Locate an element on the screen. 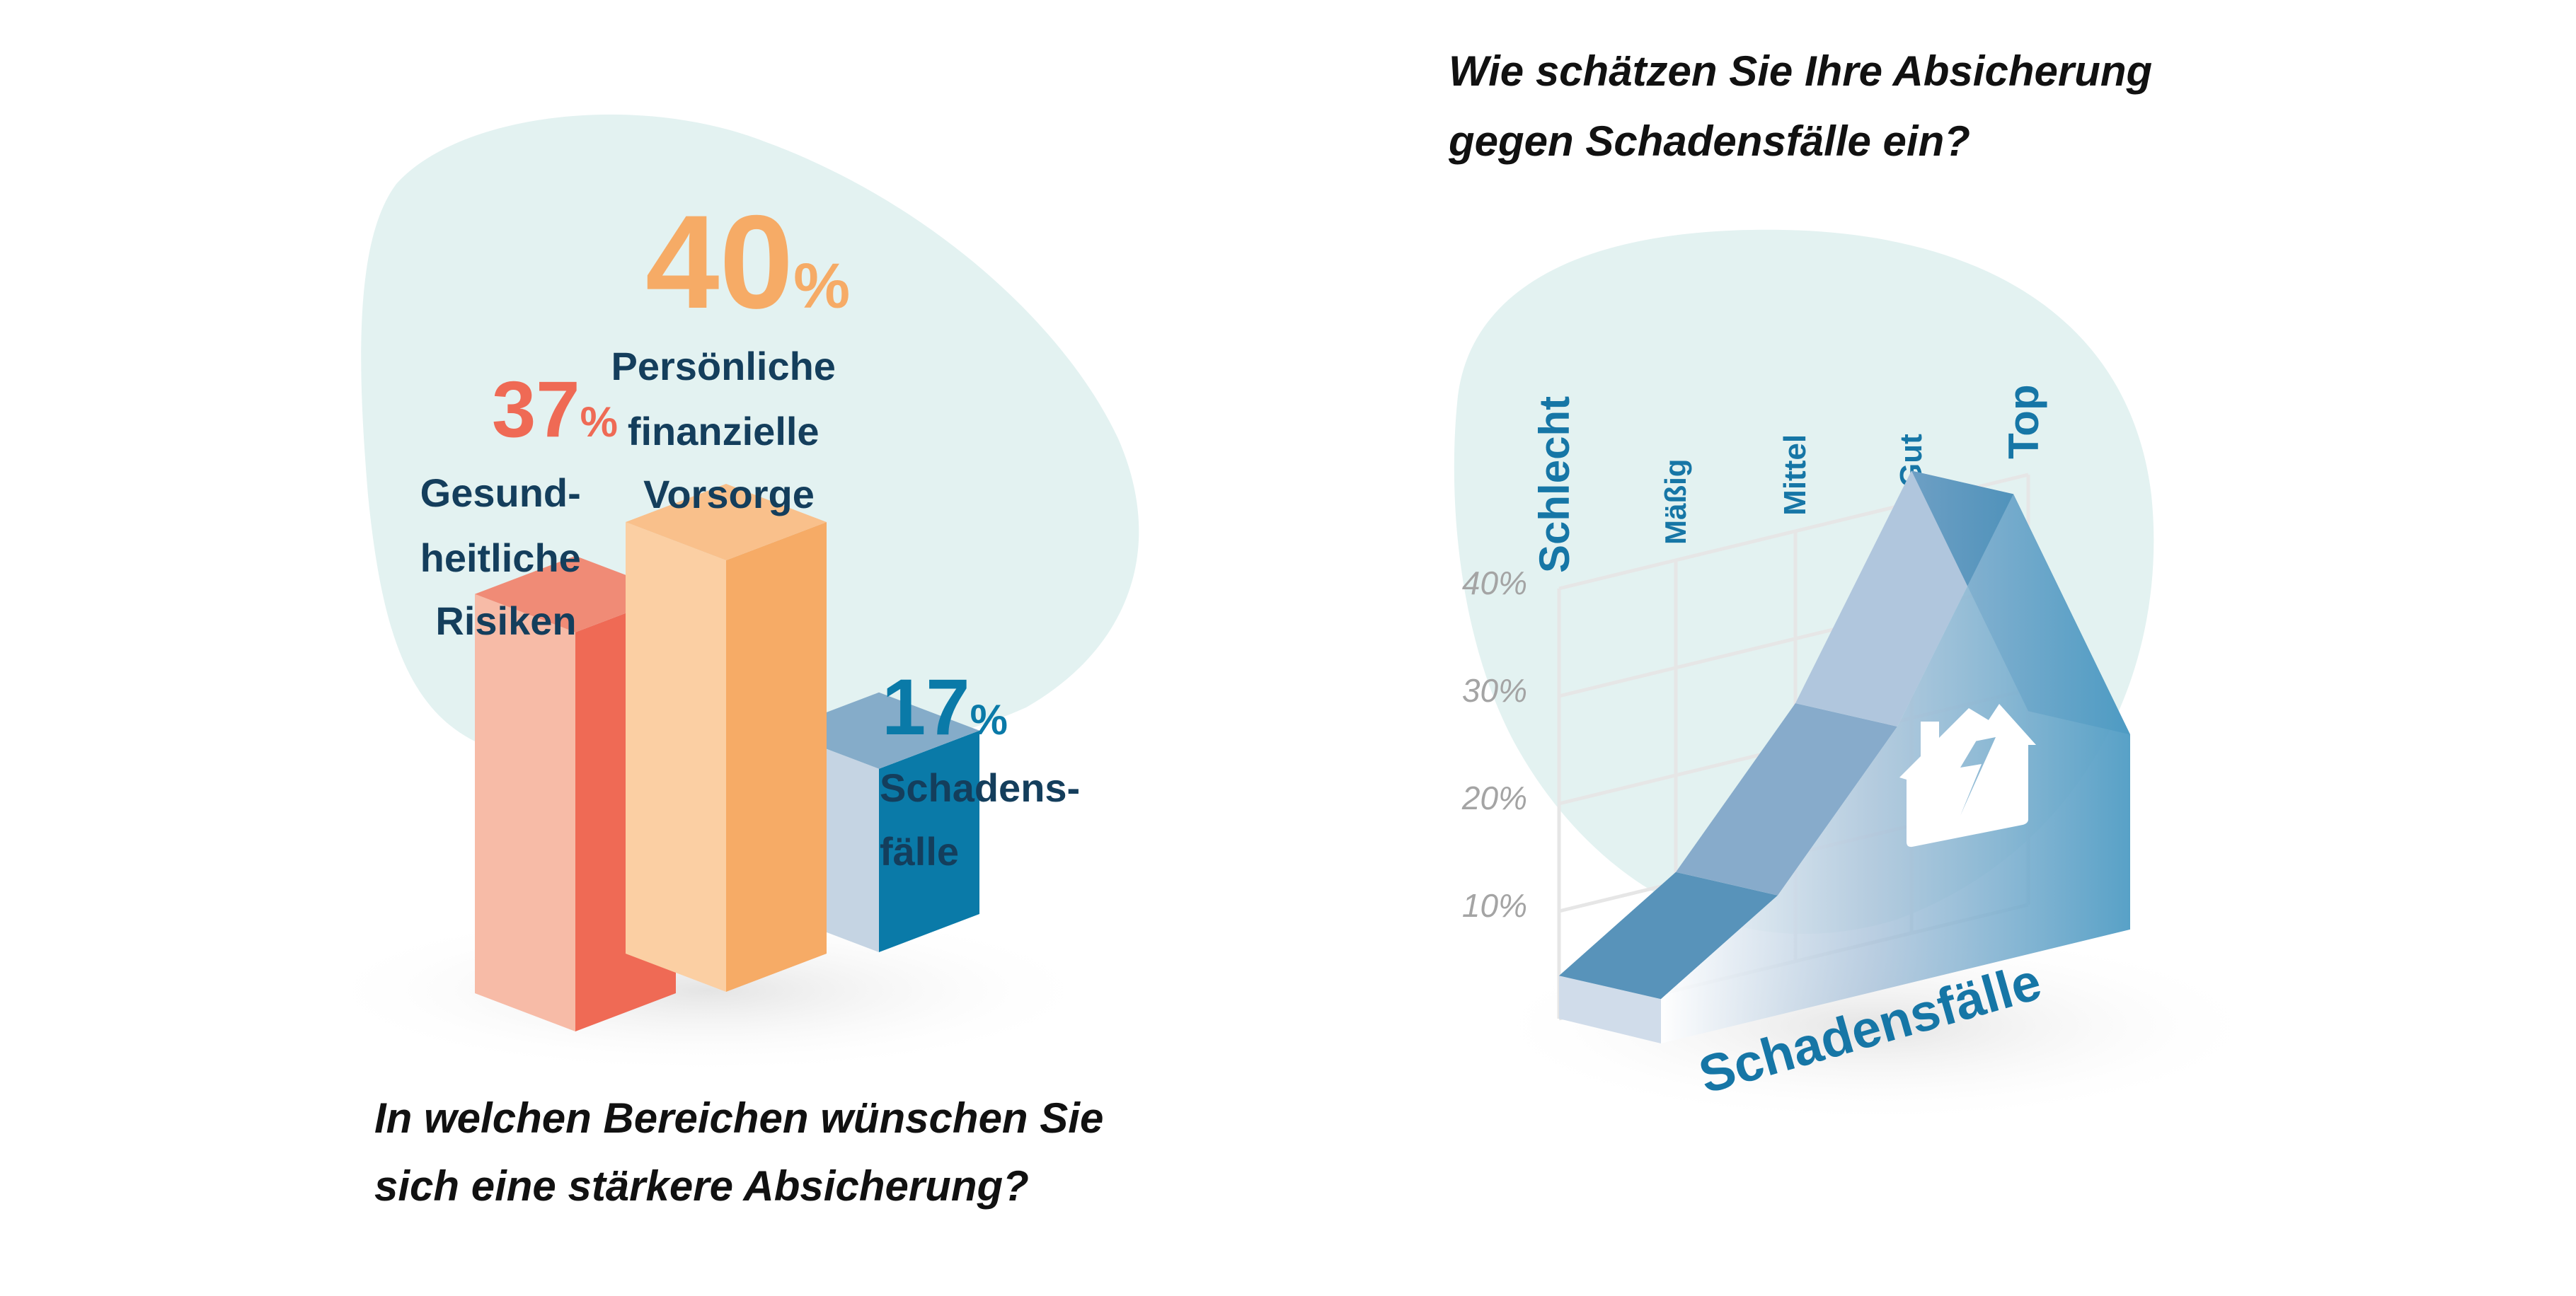 Image resolution: width=2576 pixels, height=1296 pixels. y-tick-label: 10% is located at coordinates (1494, 905).